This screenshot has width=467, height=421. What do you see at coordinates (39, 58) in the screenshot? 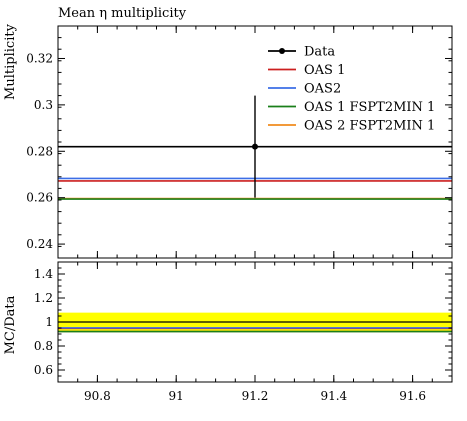
I see `main-ytick-label: 0.32` at bounding box center [39, 58].